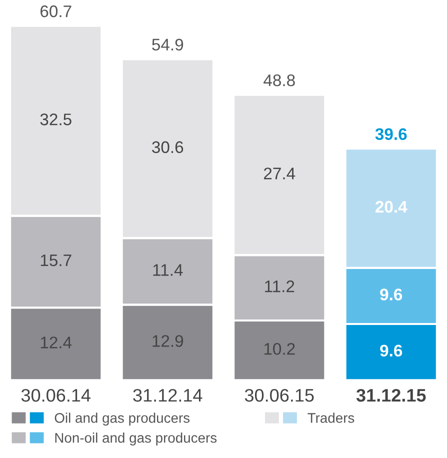 This screenshot has height=458, width=447. Describe the element at coordinates (136, 439) in the screenshot. I see `legend-label: Non-oil and gas producers` at that location.